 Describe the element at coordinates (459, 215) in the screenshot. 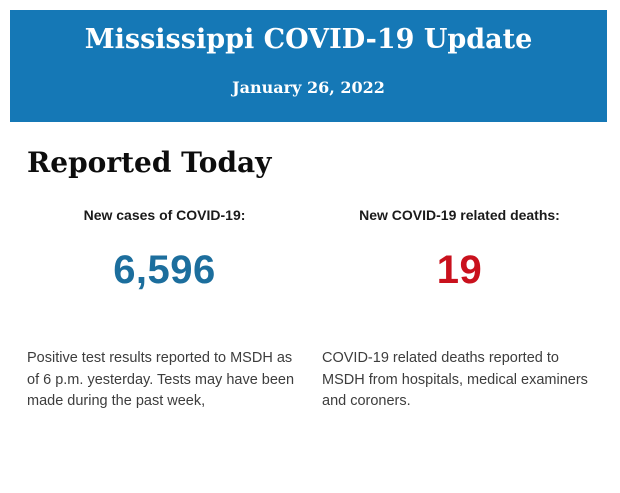

I see `new-deaths-label: New COVID-19 related deaths:` at that location.